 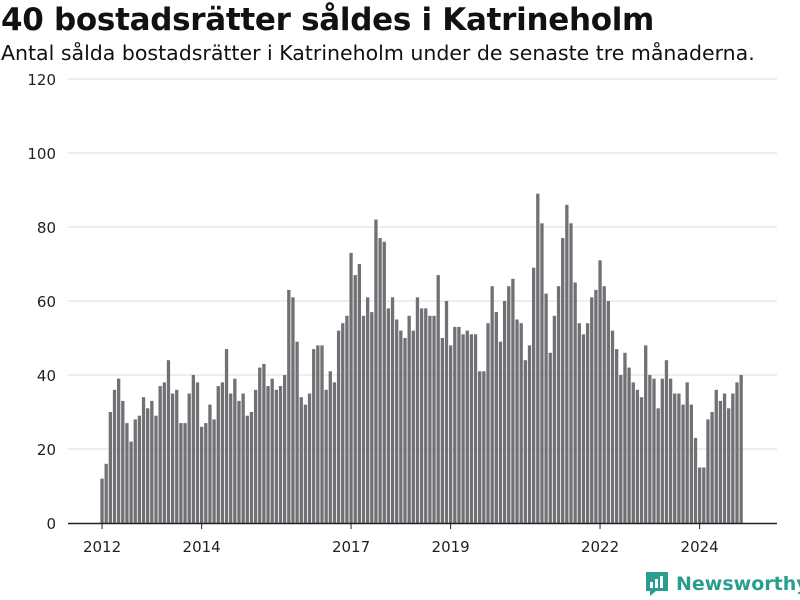 What do you see at coordinates (451, 547) in the screenshot?
I see `x-tick-label: 2019` at bounding box center [451, 547].